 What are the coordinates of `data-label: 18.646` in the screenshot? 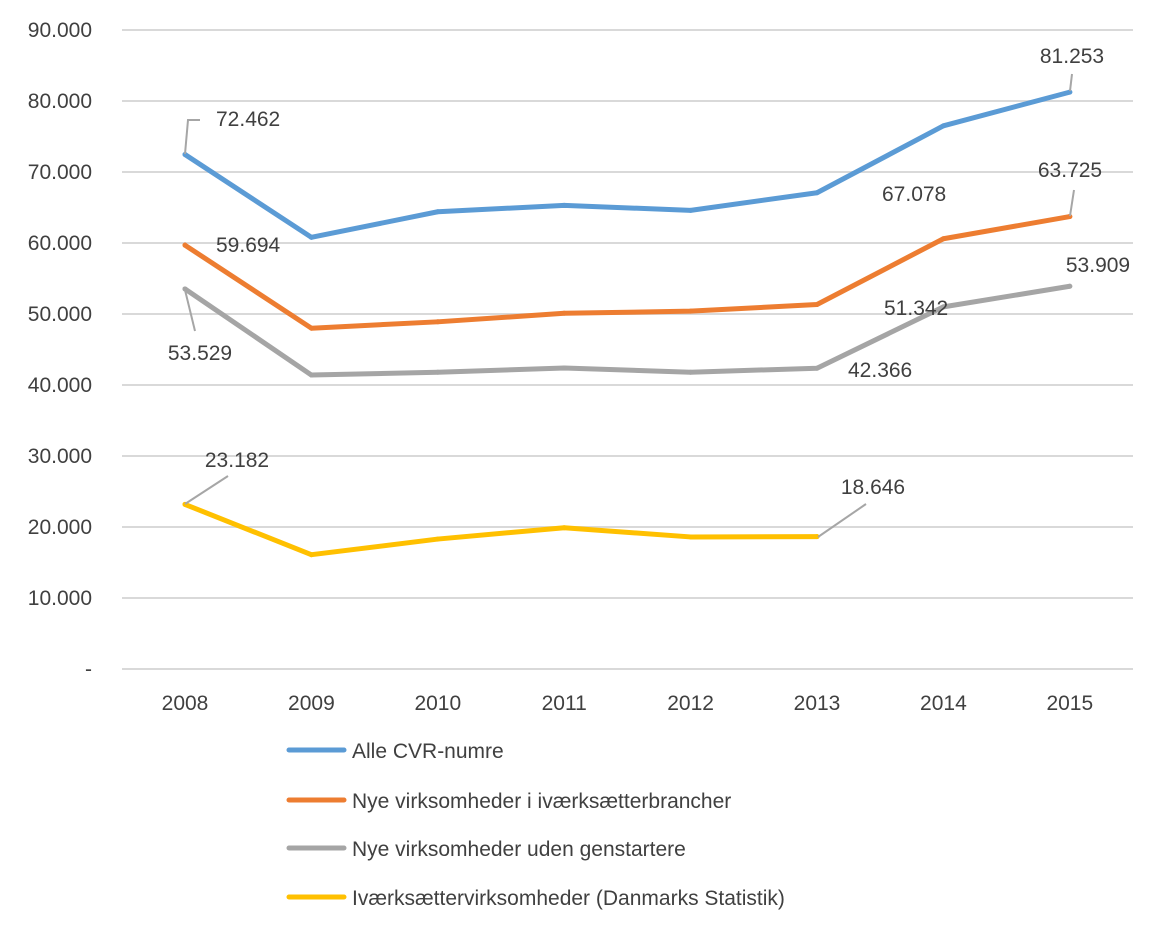 It's located at (873, 487).